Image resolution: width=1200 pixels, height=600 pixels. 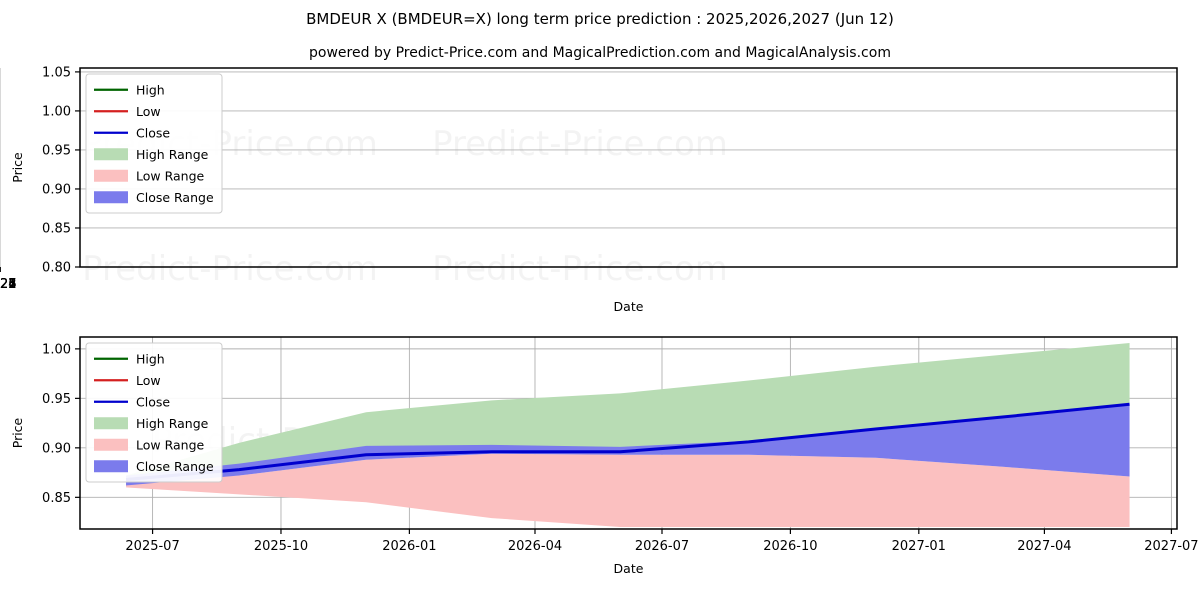 What do you see at coordinates (790, 546) in the screenshot?
I see `x-tick-label: 2026-10` at bounding box center [790, 546].